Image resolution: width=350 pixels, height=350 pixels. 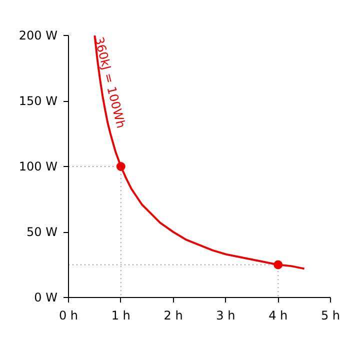 I want to click on x-tick-label: 4 h, so click(x=278, y=315).